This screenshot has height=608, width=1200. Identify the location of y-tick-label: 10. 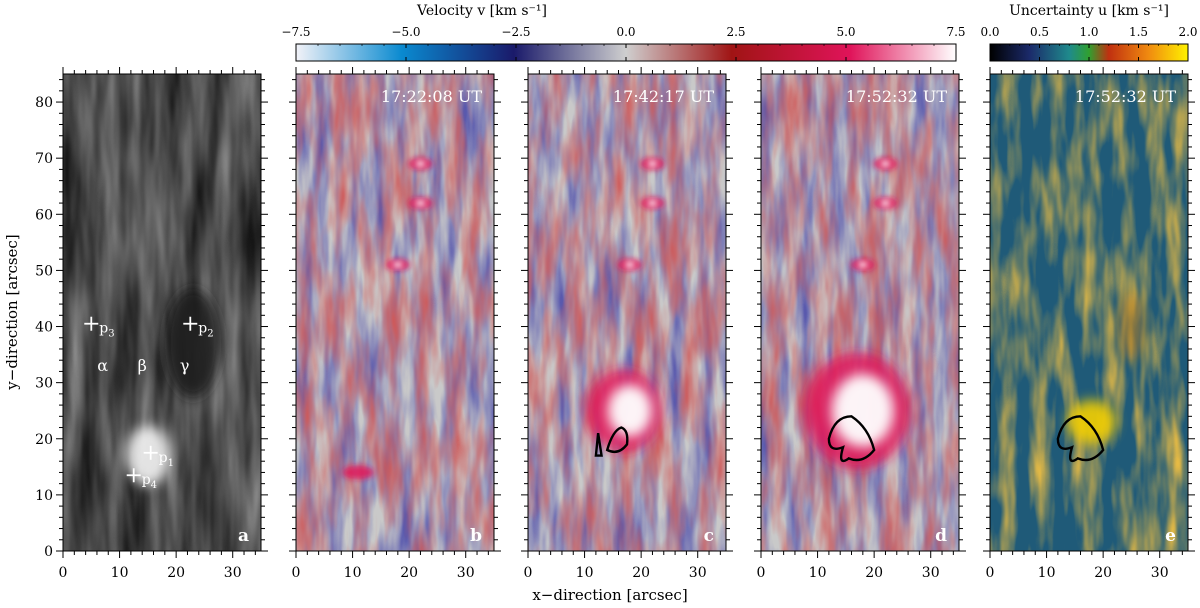
(44, 496).